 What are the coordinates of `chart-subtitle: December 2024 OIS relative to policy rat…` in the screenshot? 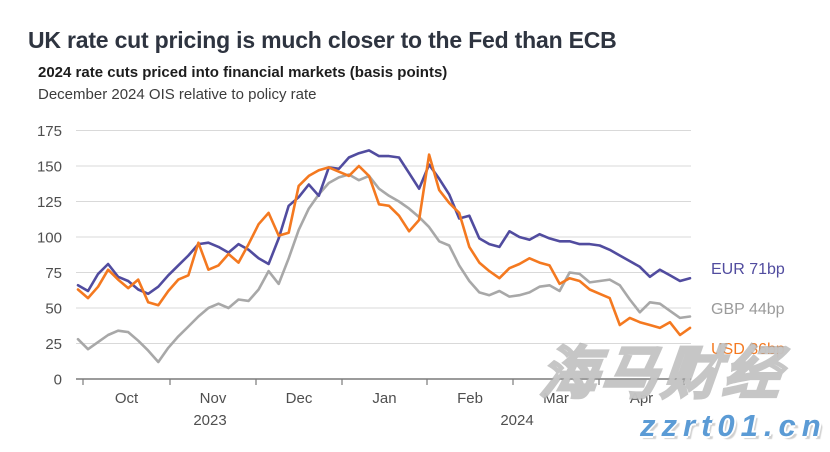 It's located at (177, 94).